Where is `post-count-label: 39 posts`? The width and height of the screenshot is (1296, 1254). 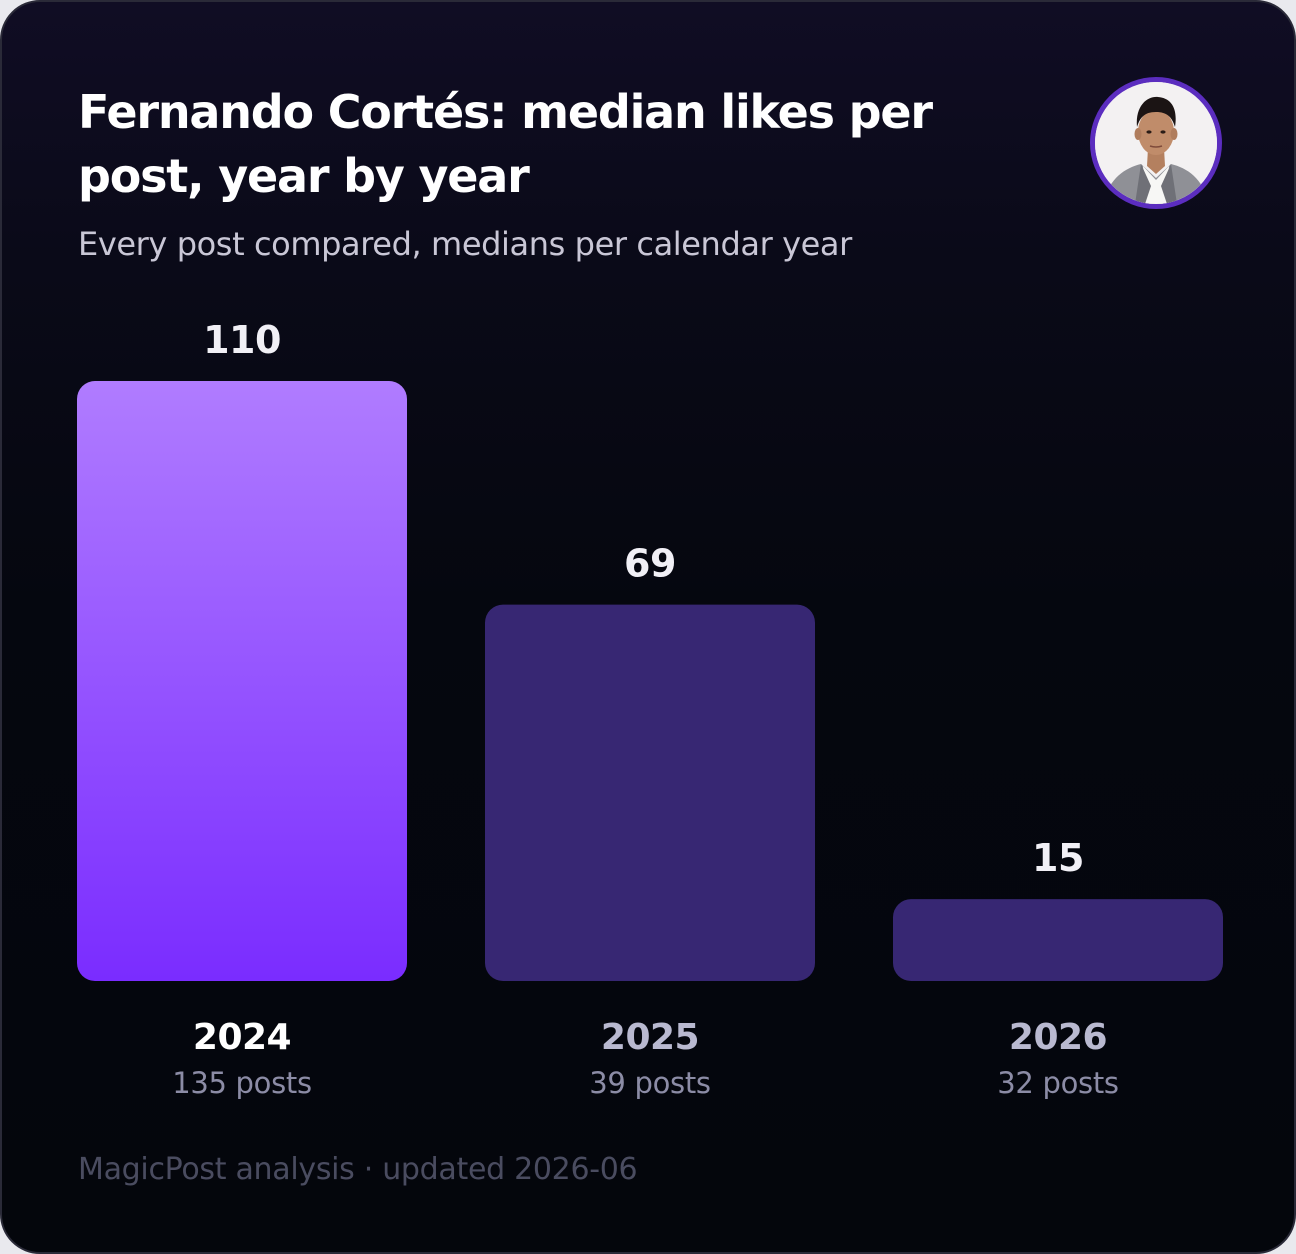
post-count-label: 39 posts is located at coordinates (649, 1083).